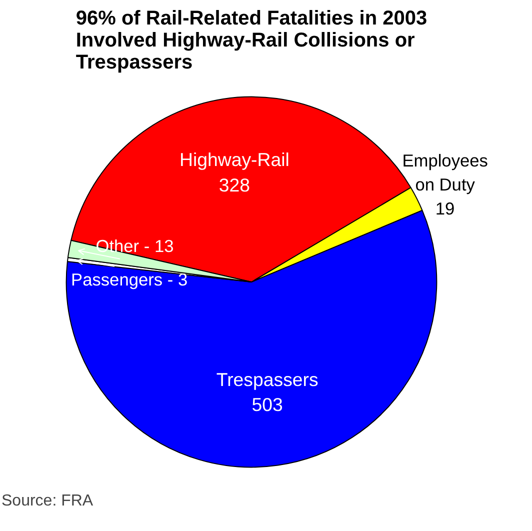  I want to click on slice-label: Trespassers, so click(267, 379).